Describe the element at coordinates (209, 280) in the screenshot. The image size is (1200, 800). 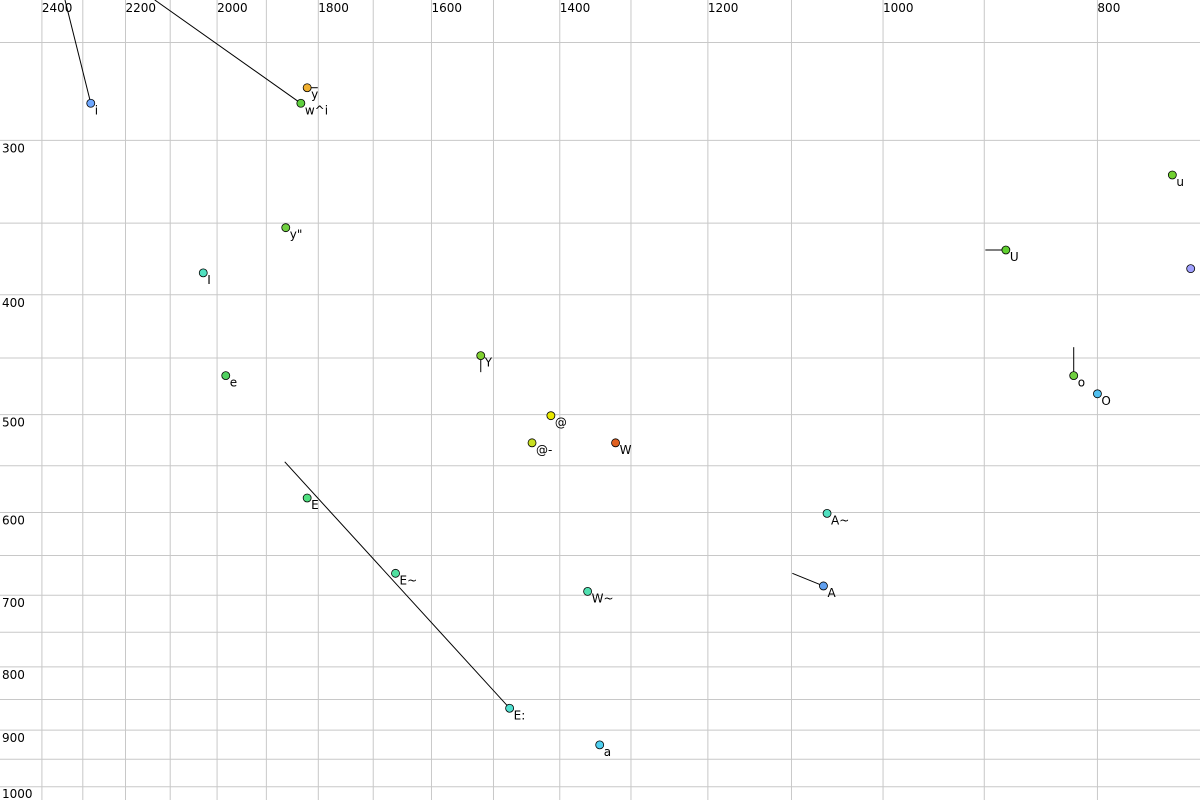
I see `vowel-label: I` at that location.